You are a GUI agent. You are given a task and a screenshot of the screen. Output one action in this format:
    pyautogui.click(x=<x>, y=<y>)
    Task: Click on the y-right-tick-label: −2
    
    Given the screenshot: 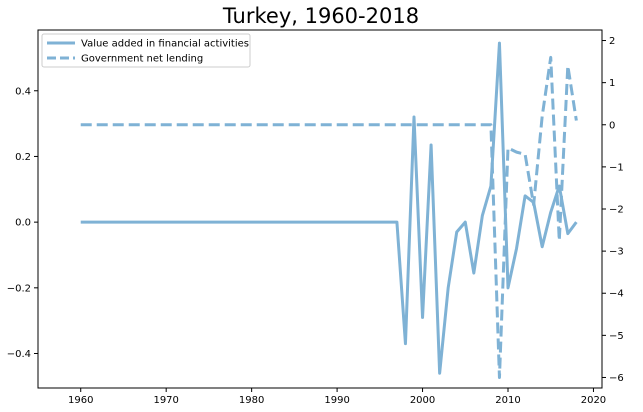 What is the action you would take?
    pyautogui.click(x=616, y=210)
    